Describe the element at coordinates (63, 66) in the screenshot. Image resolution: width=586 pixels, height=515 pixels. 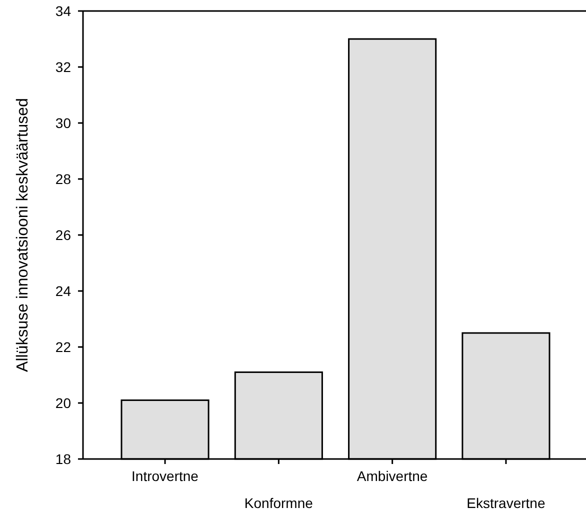
I see `y-tick-label: 32` at that location.